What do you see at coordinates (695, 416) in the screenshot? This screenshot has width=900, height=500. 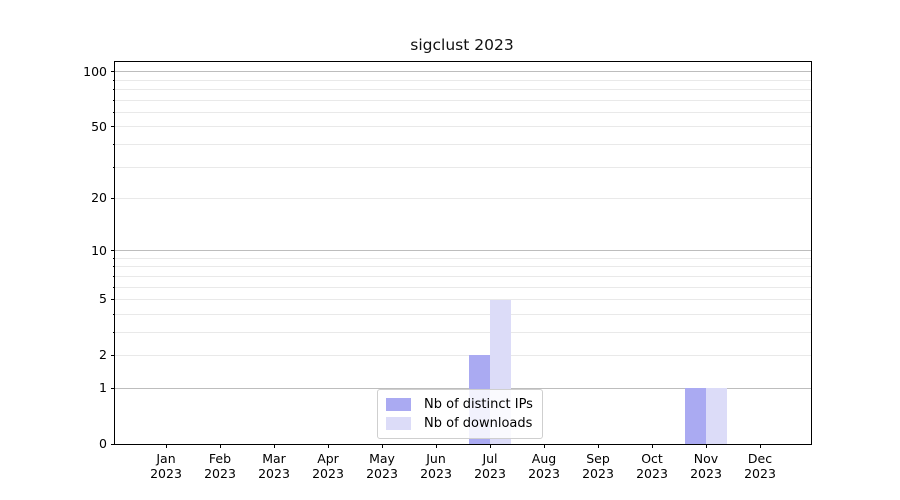 I see `bar-distinct-ips` at bounding box center [695, 416].